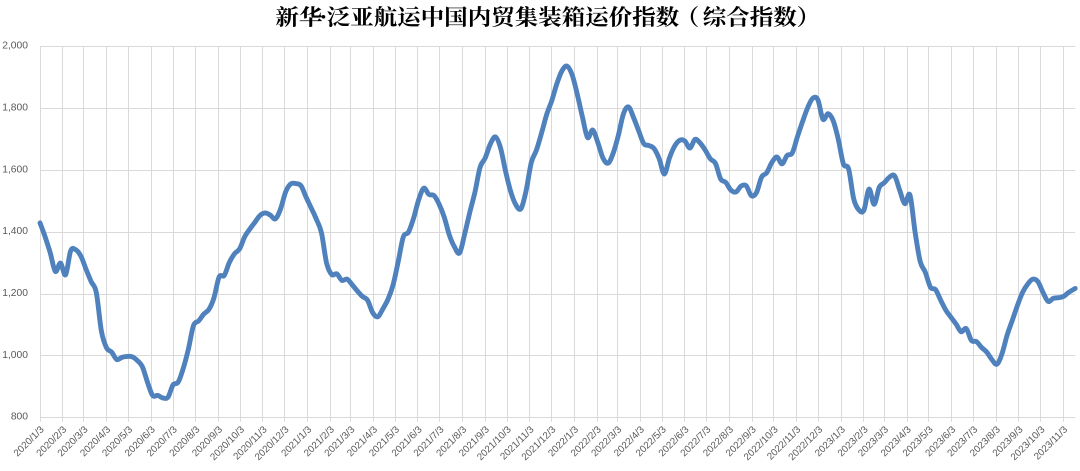 Image resolution: width=1080 pixels, height=471 pixels. I want to click on svg-text: 2,000, so click(15, 46).